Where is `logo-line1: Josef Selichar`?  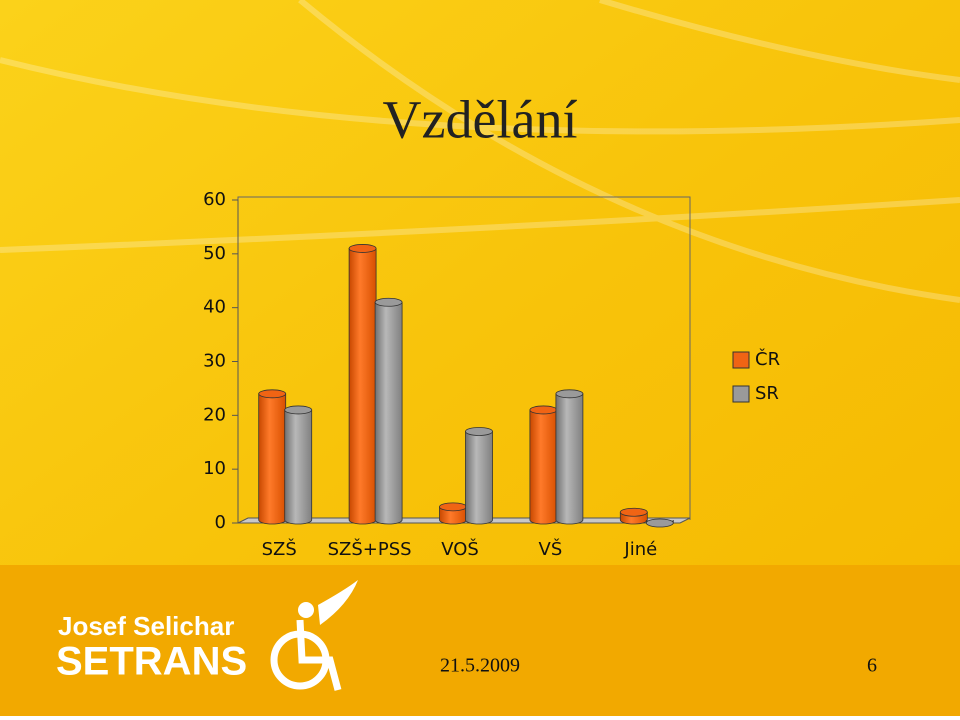
logo-line1: Josef Selichar is located at coordinates (146, 626).